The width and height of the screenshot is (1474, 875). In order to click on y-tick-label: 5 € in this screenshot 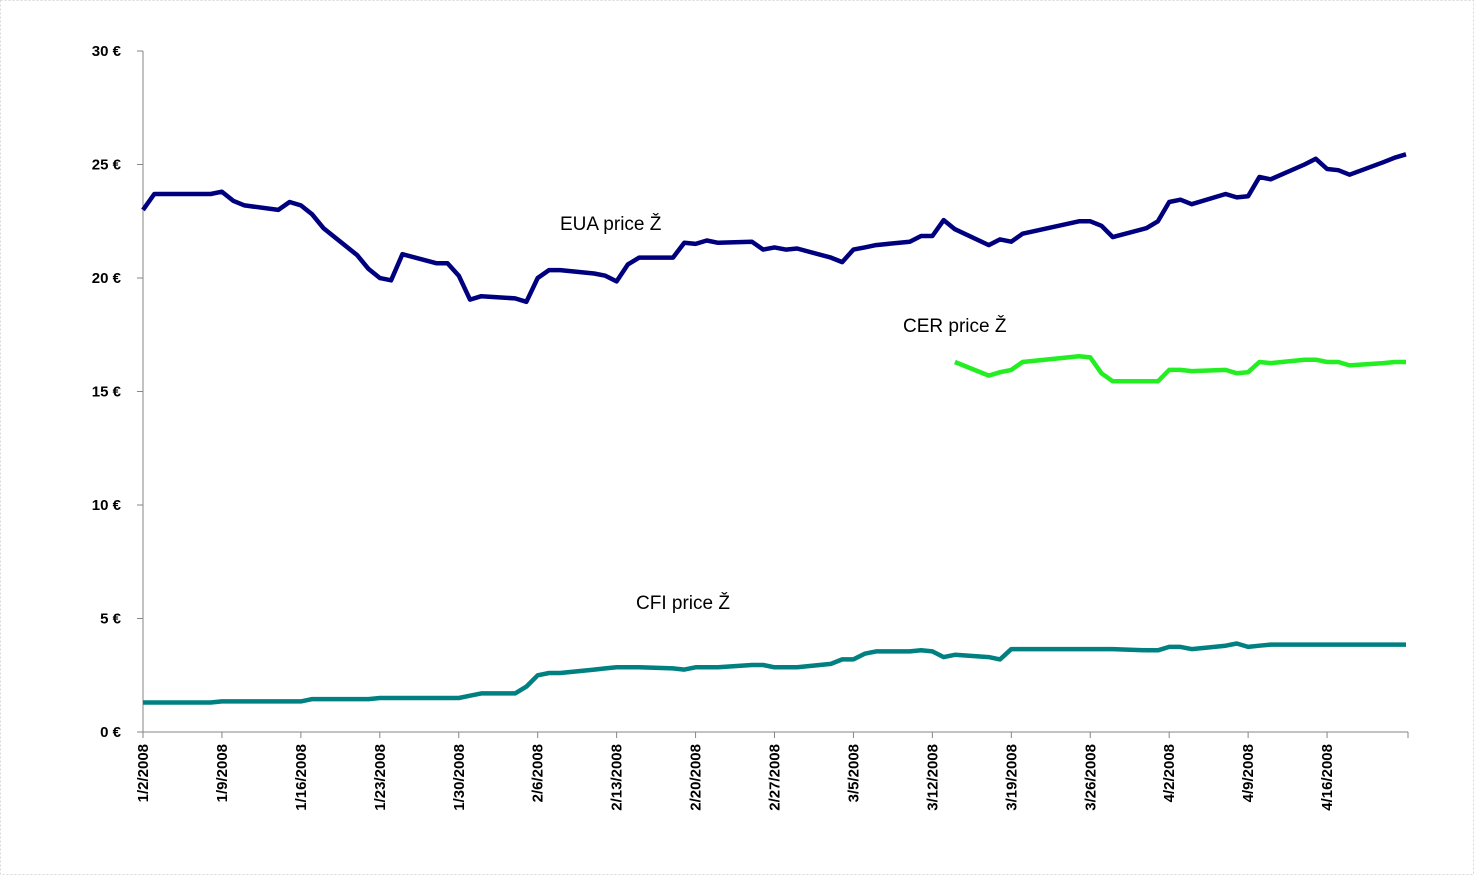, I will do `click(111, 619)`.